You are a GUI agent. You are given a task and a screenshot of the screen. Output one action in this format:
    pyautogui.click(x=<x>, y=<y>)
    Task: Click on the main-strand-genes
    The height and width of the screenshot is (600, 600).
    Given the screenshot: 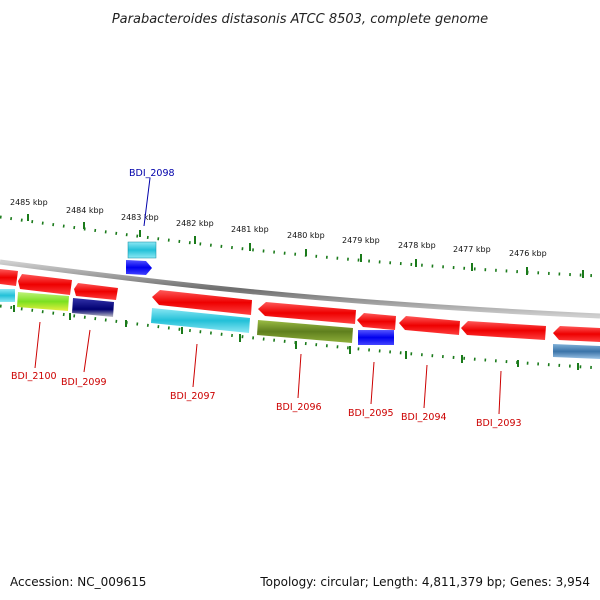 What is the action you would take?
    pyautogui.click(x=376, y=316)
    